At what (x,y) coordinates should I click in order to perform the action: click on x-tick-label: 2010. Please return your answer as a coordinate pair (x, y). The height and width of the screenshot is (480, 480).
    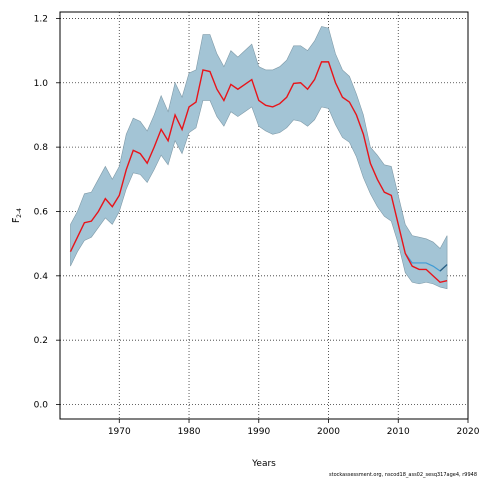
    Looking at the image, I should click on (398, 432).